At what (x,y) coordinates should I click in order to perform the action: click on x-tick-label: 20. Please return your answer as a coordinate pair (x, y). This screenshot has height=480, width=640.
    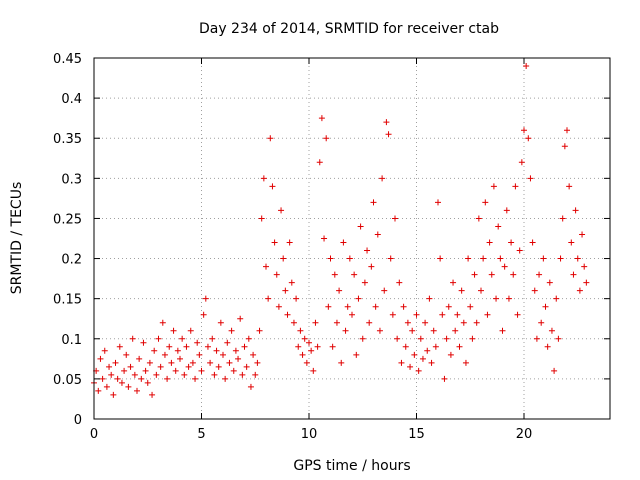
    Looking at the image, I should click on (524, 434).